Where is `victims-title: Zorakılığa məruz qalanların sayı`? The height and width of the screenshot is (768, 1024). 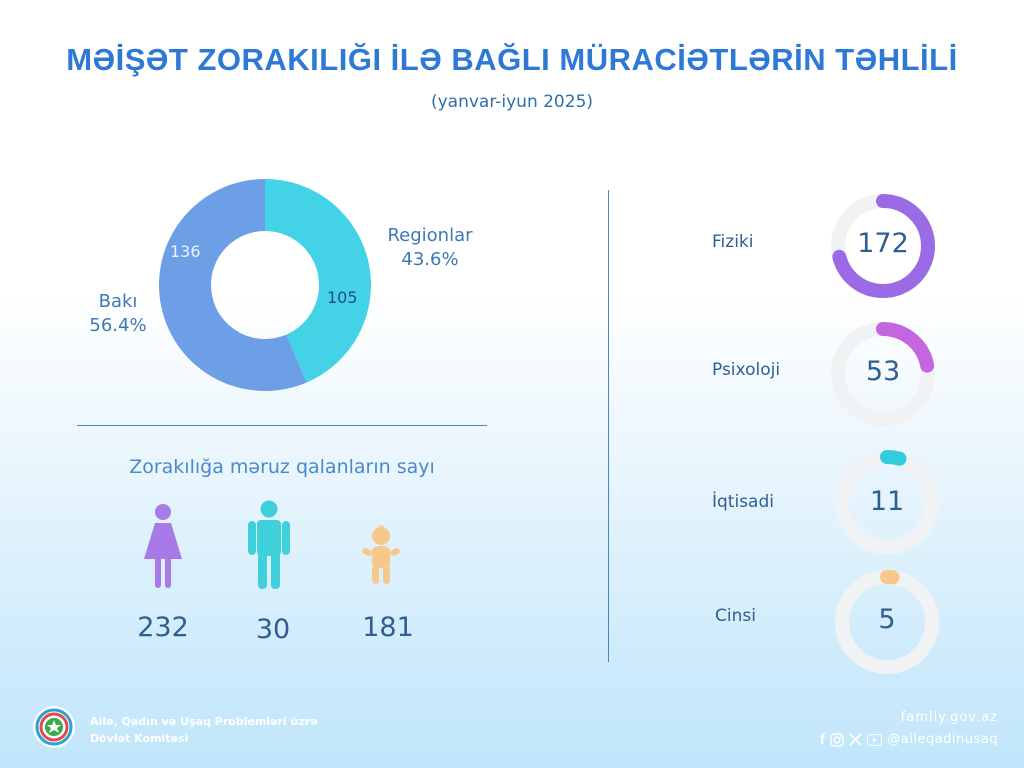
victims-title: Zorakılığa məruz qalanların sayı is located at coordinates (282, 467).